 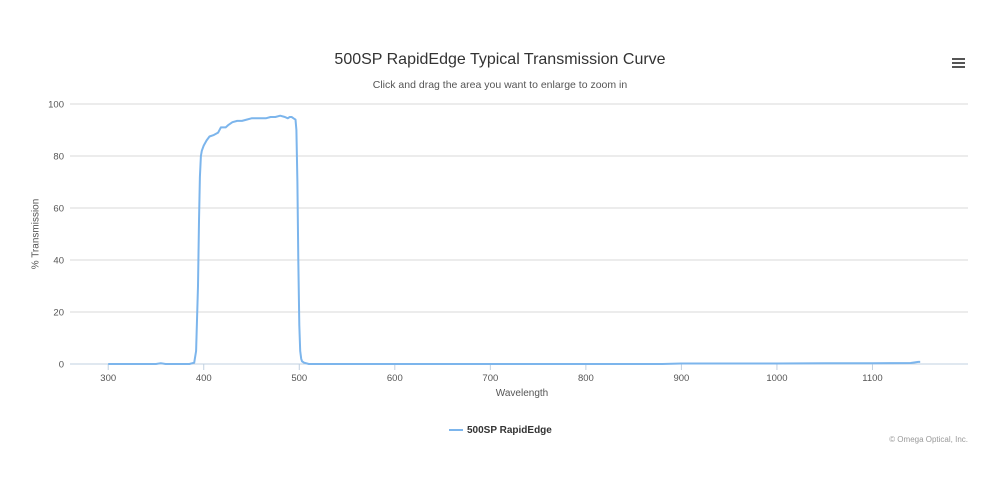 I want to click on credits-text: © Omega Optical, Inc., so click(x=928, y=439).